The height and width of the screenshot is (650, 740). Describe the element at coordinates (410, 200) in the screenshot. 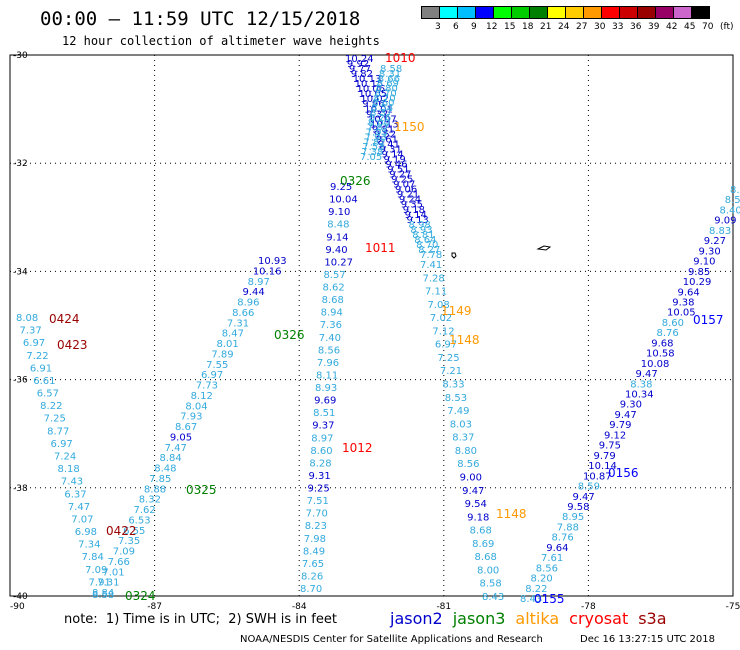

I see `track-value: 9.24` at that location.